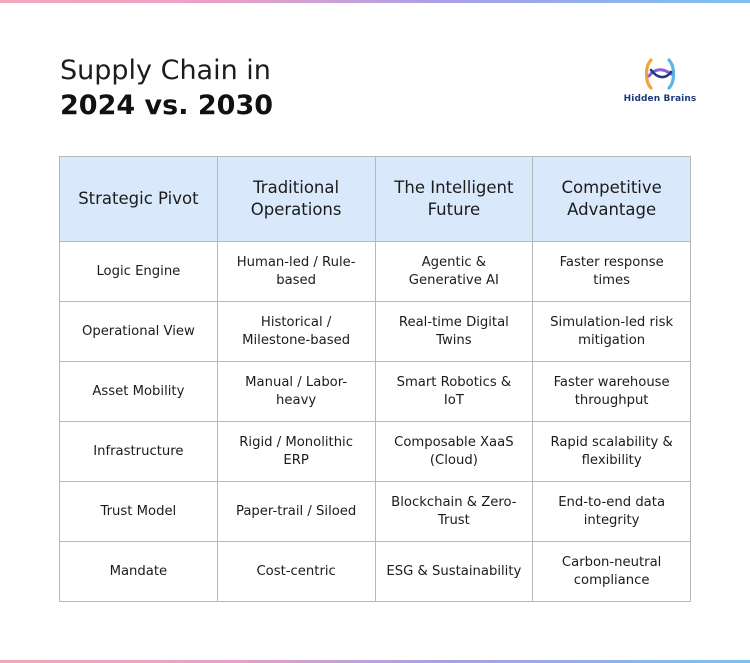 This screenshot has height=663, width=750. Describe the element at coordinates (375, 1) in the screenshot. I see `top-gradient-bar` at that location.